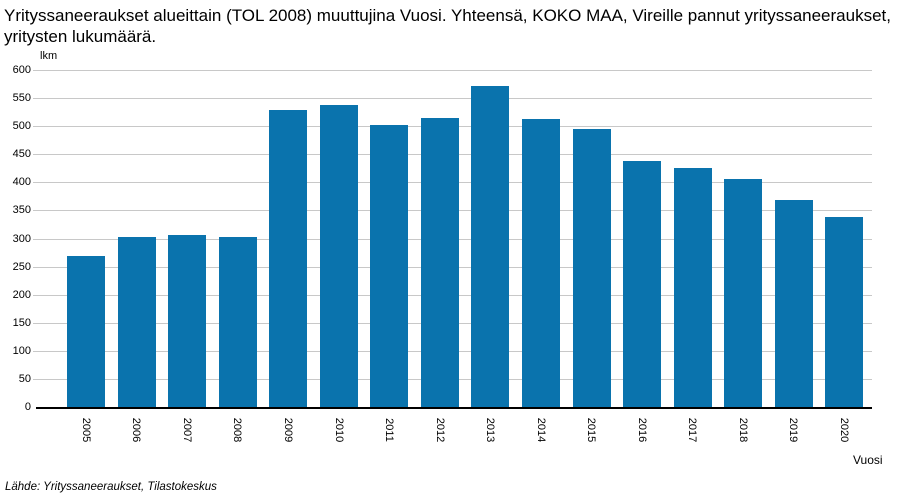  What do you see at coordinates (111, 487) in the screenshot?
I see `source-caption: Lähde: Yrityssaneeraukset, Tilastokeskus` at bounding box center [111, 487].